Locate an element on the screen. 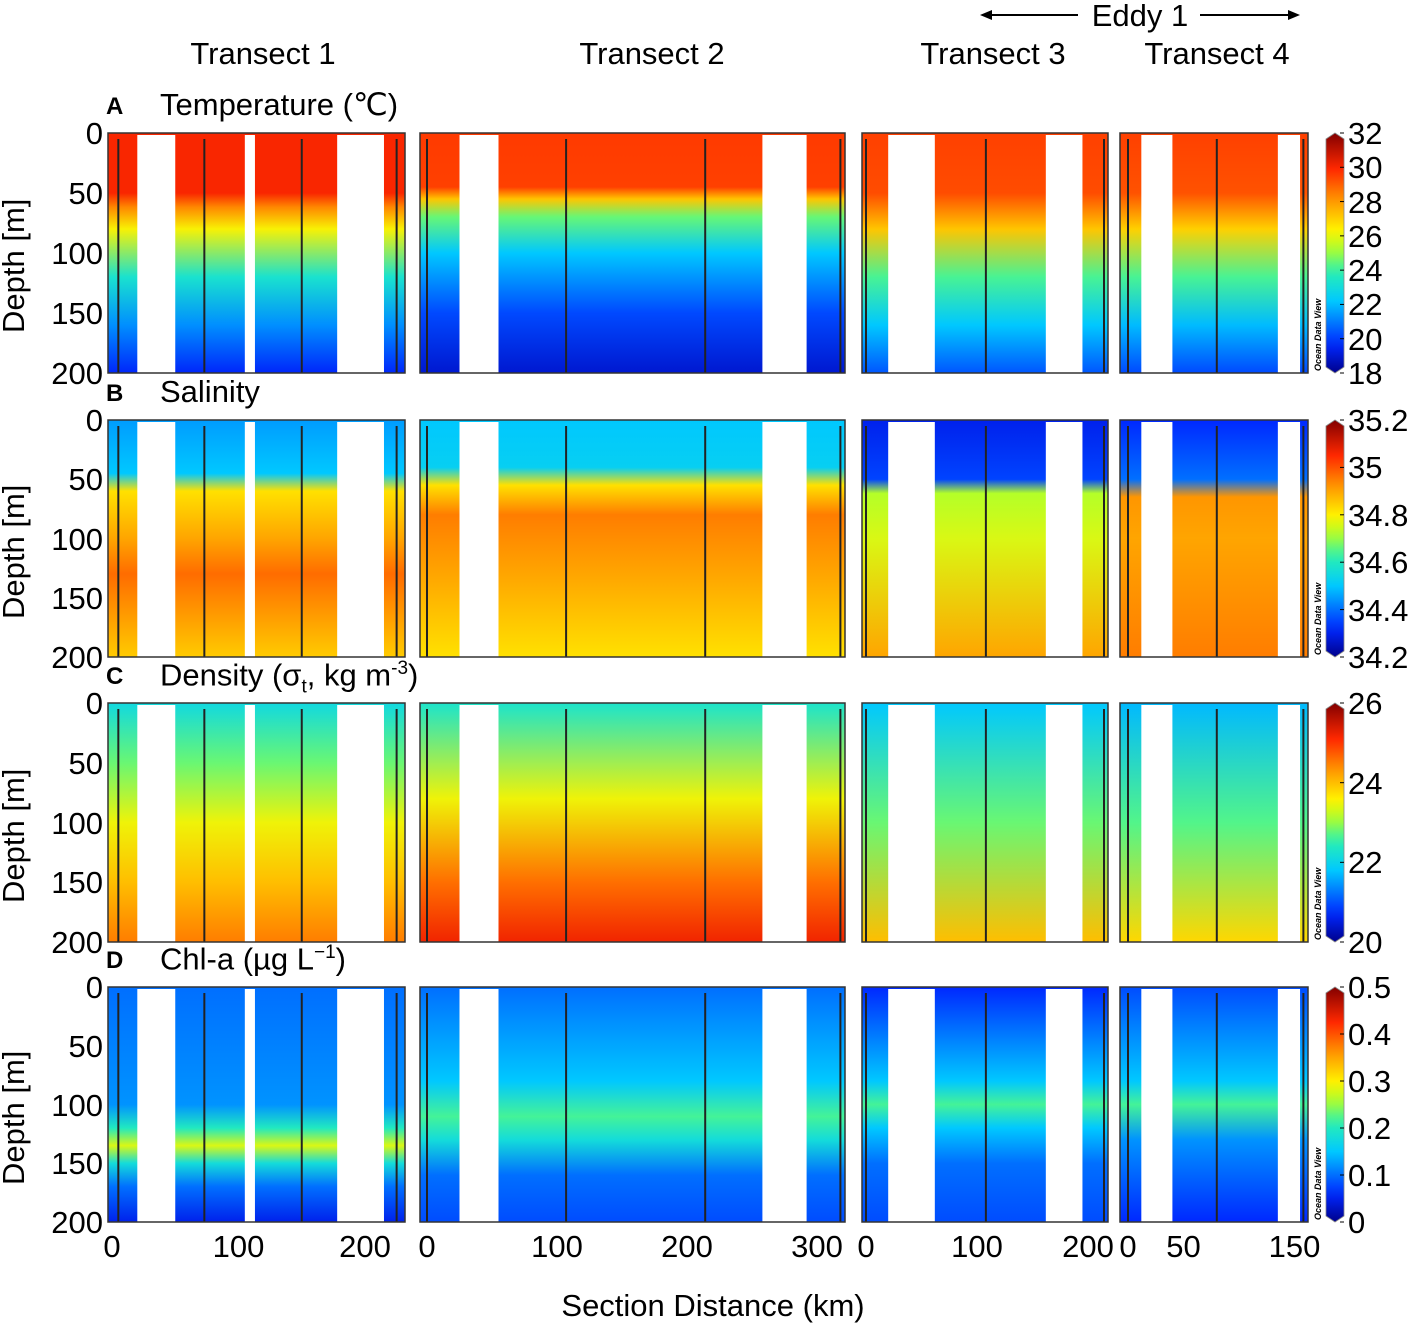  colorbar-tick-label: 28 is located at coordinates (1365, 202).